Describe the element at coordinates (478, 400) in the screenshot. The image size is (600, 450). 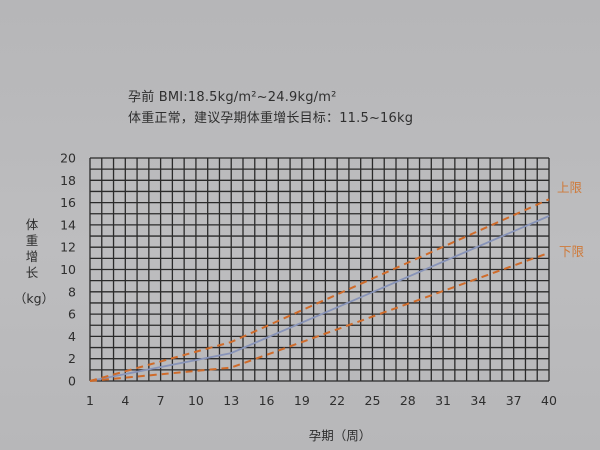
I see `x-tick-label: 34` at that location.